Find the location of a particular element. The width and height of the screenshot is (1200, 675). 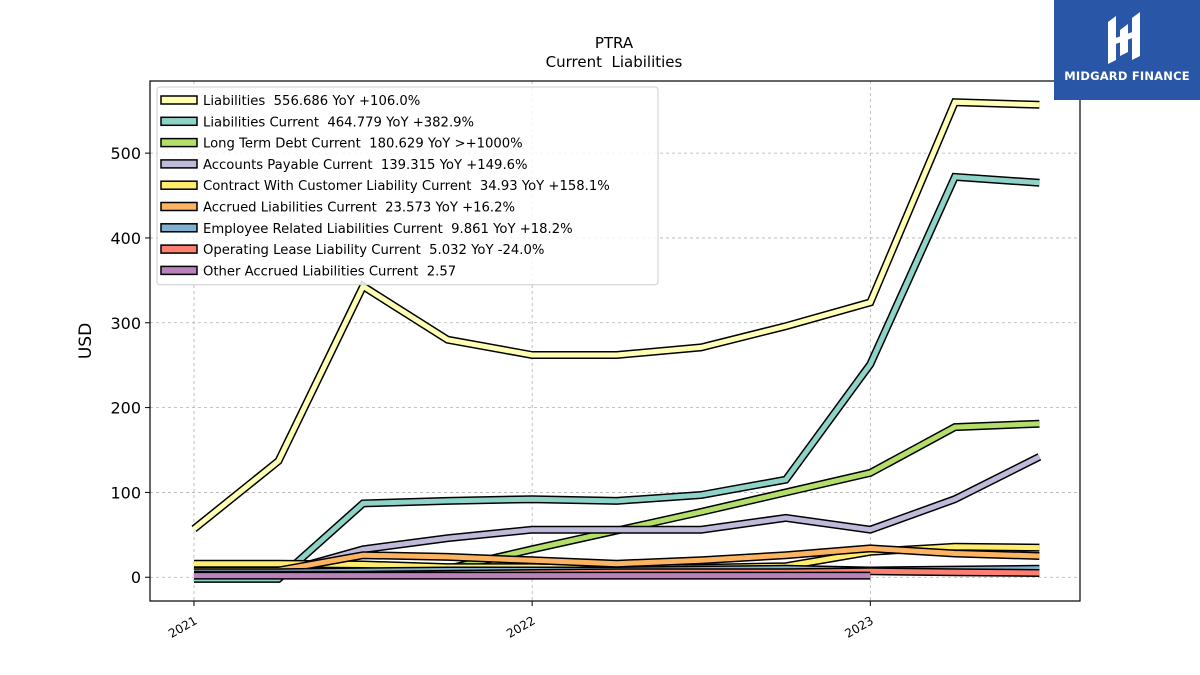

y-tick-label: 0 is located at coordinates (136, 577).